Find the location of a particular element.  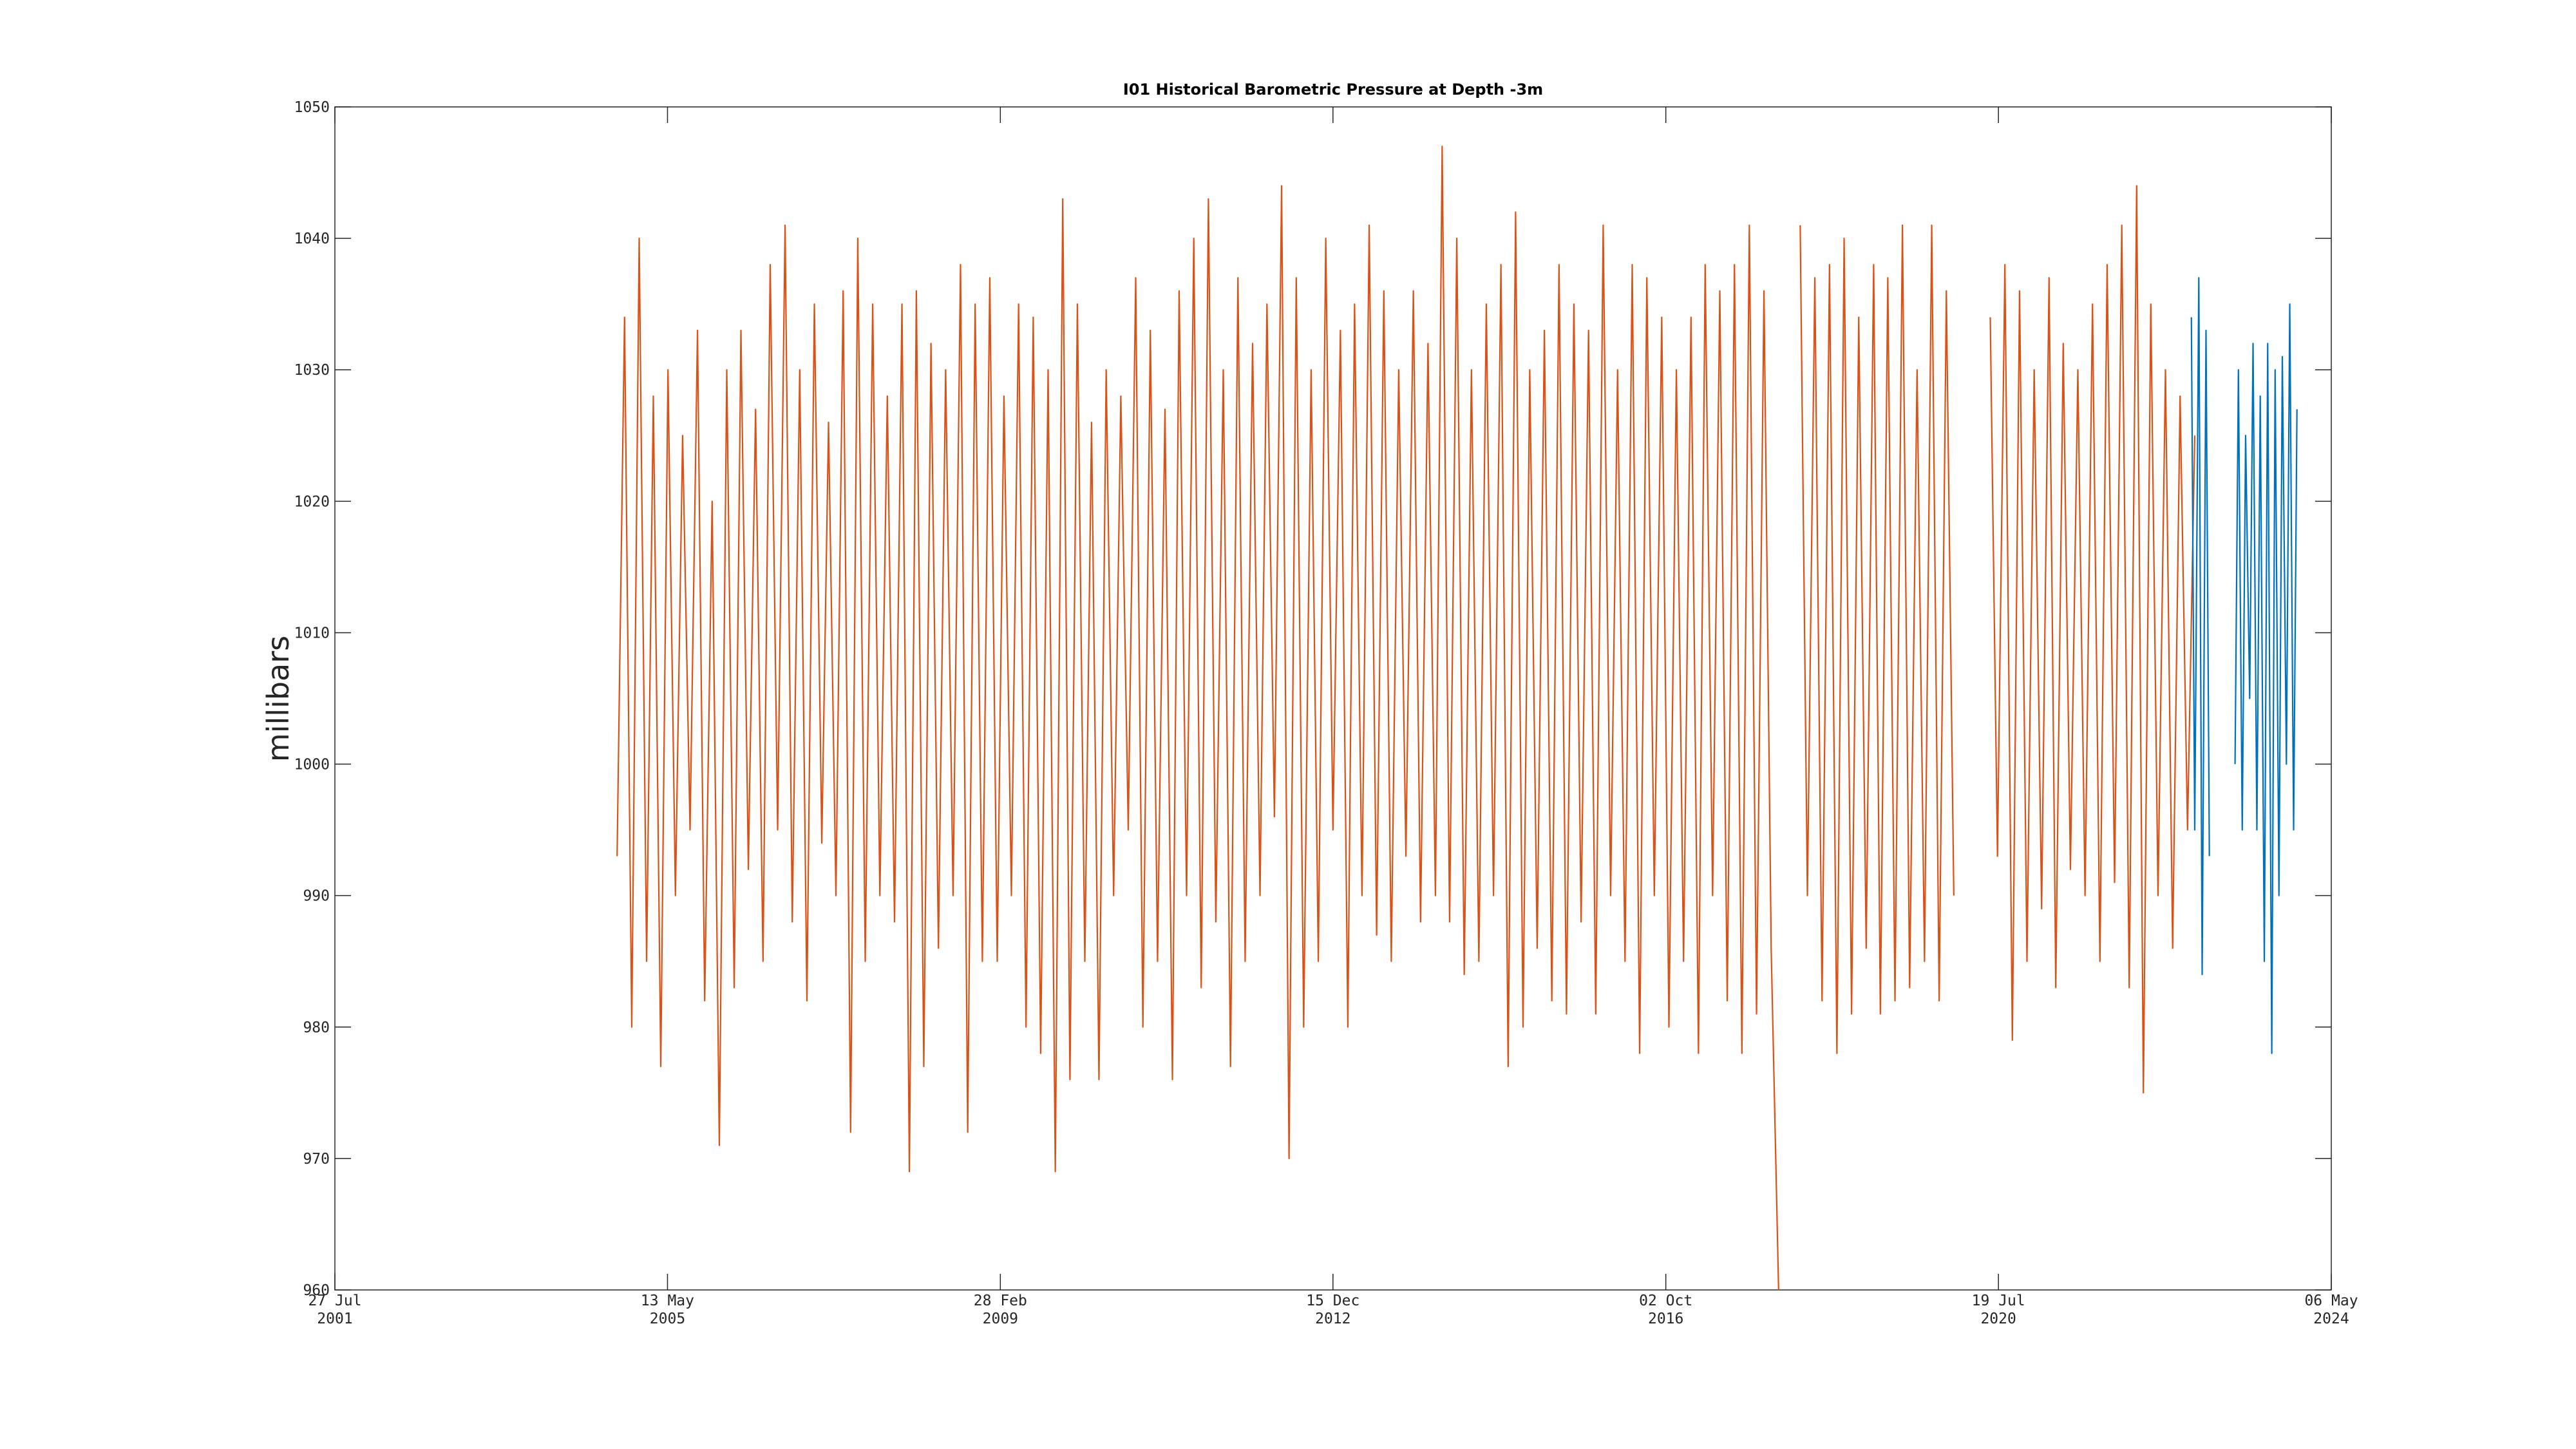

x-tick-label-line: 02 Oct is located at coordinates (1665, 1301).